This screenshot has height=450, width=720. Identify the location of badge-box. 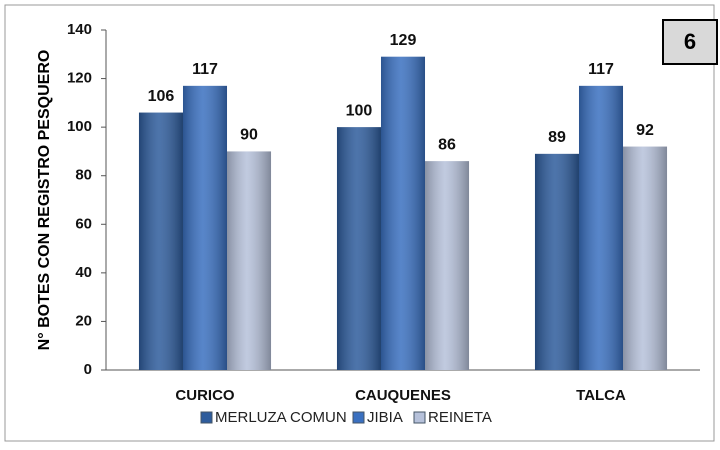
(690, 42).